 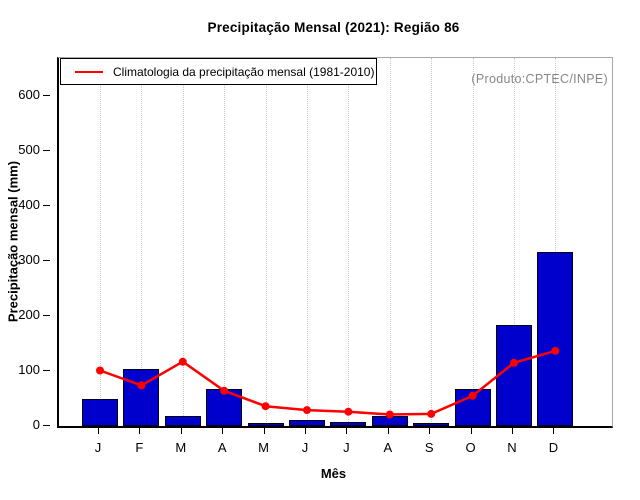 What do you see at coordinates (89, 71) in the screenshot?
I see `legend-line-sample-icon` at bounding box center [89, 71].